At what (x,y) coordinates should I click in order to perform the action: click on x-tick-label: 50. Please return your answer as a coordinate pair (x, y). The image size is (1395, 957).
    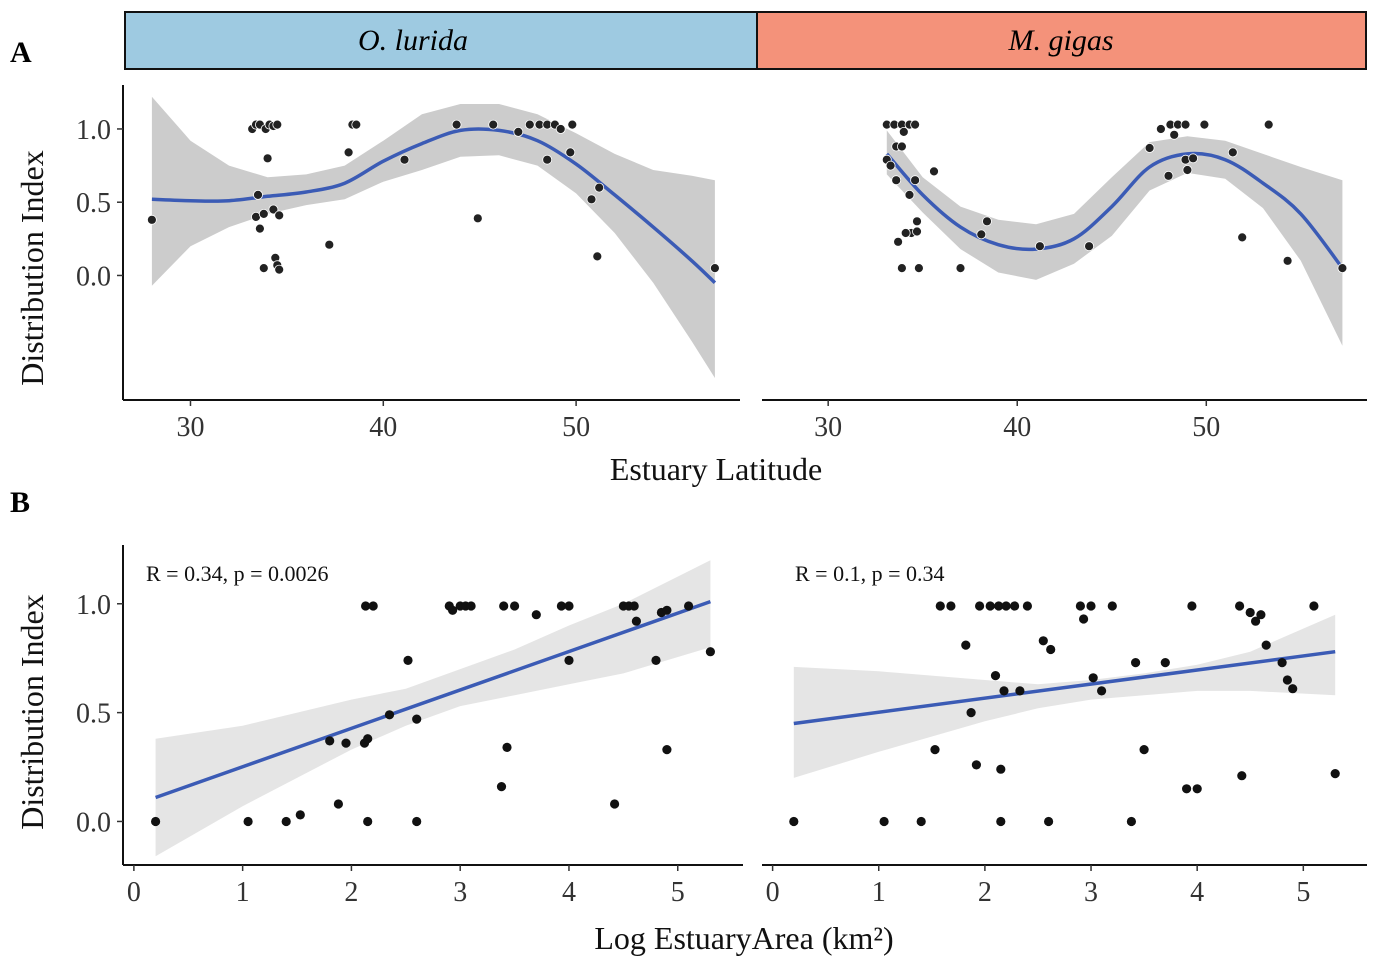
    Looking at the image, I should click on (576, 427).